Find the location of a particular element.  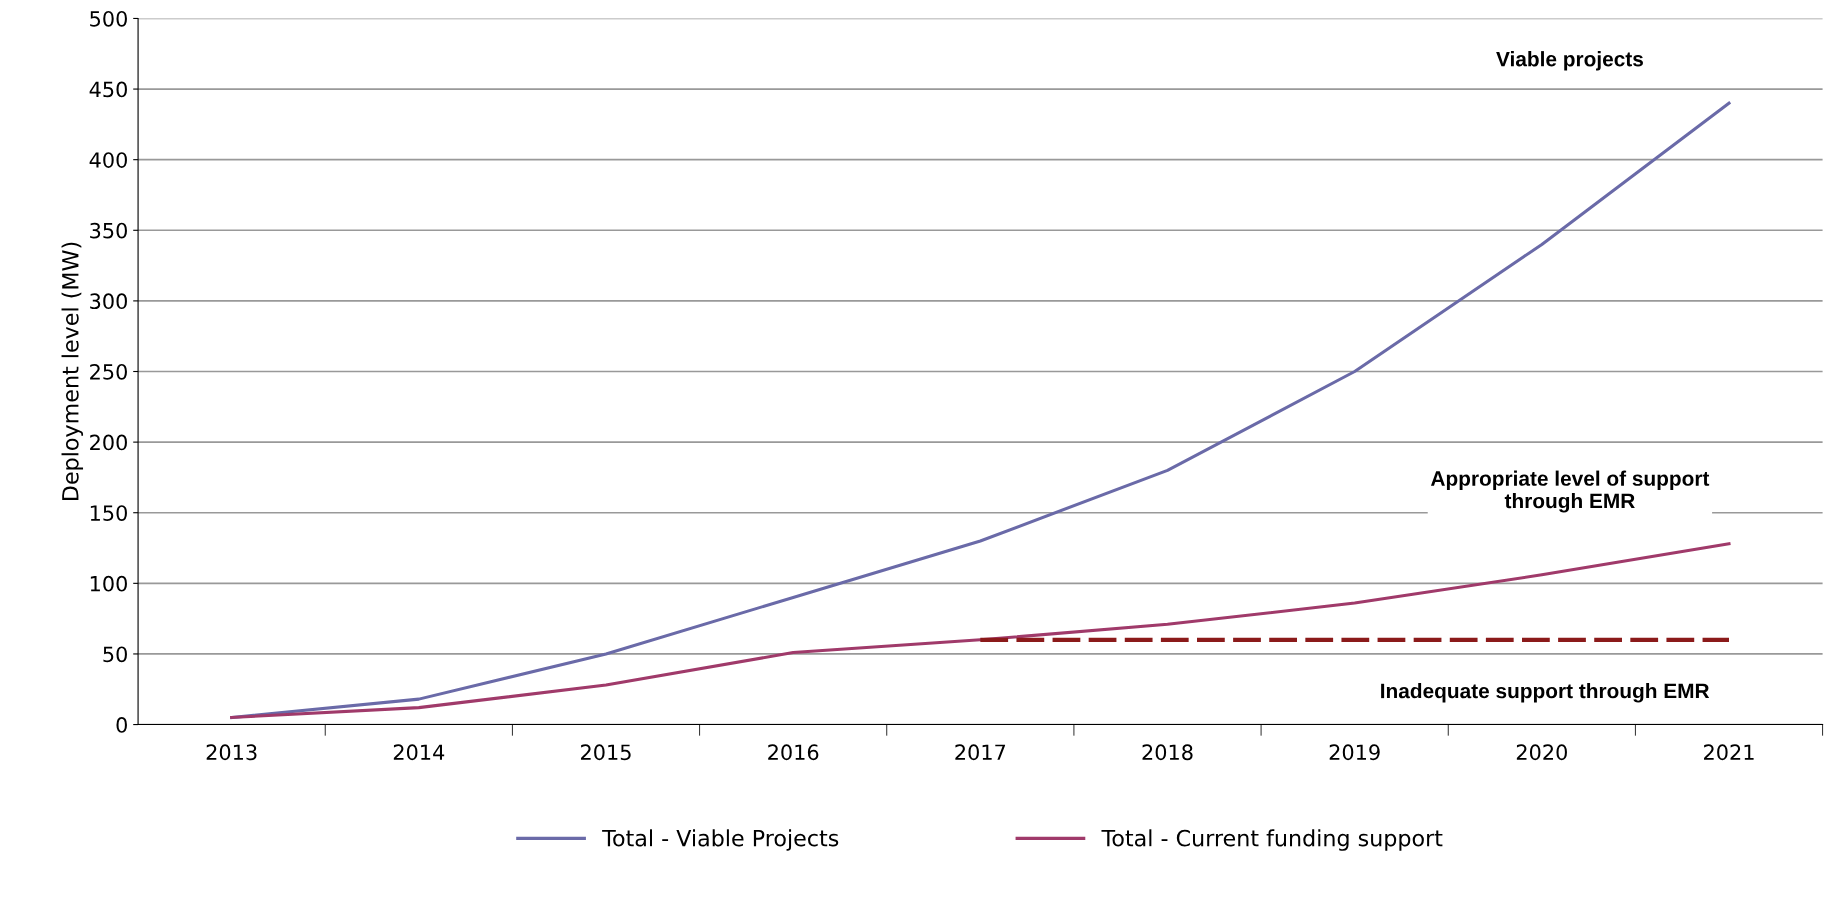

x-tick-label: 2019 is located at coordinates (1354, 752).